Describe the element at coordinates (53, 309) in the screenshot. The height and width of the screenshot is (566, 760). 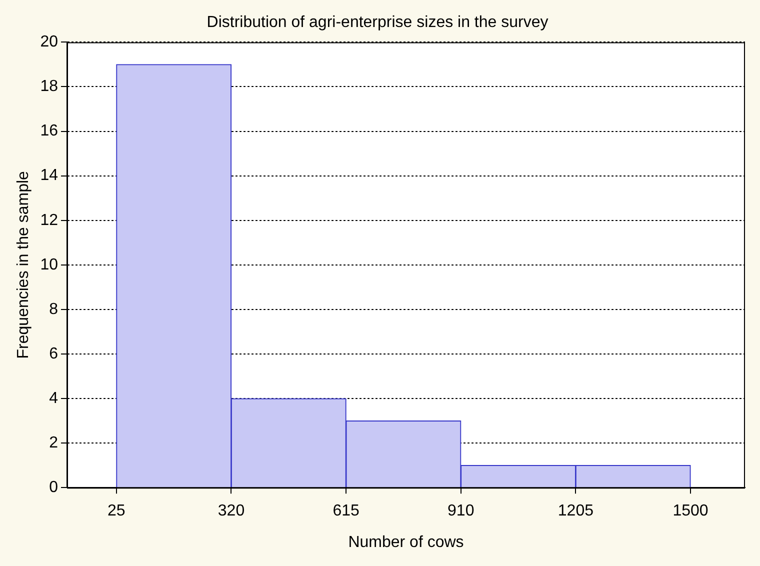
I see `y-tick-label: 8` at that location.